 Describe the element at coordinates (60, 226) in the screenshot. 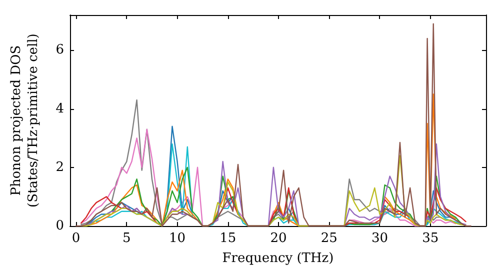

I see `y-tick-label: 0` at that location.